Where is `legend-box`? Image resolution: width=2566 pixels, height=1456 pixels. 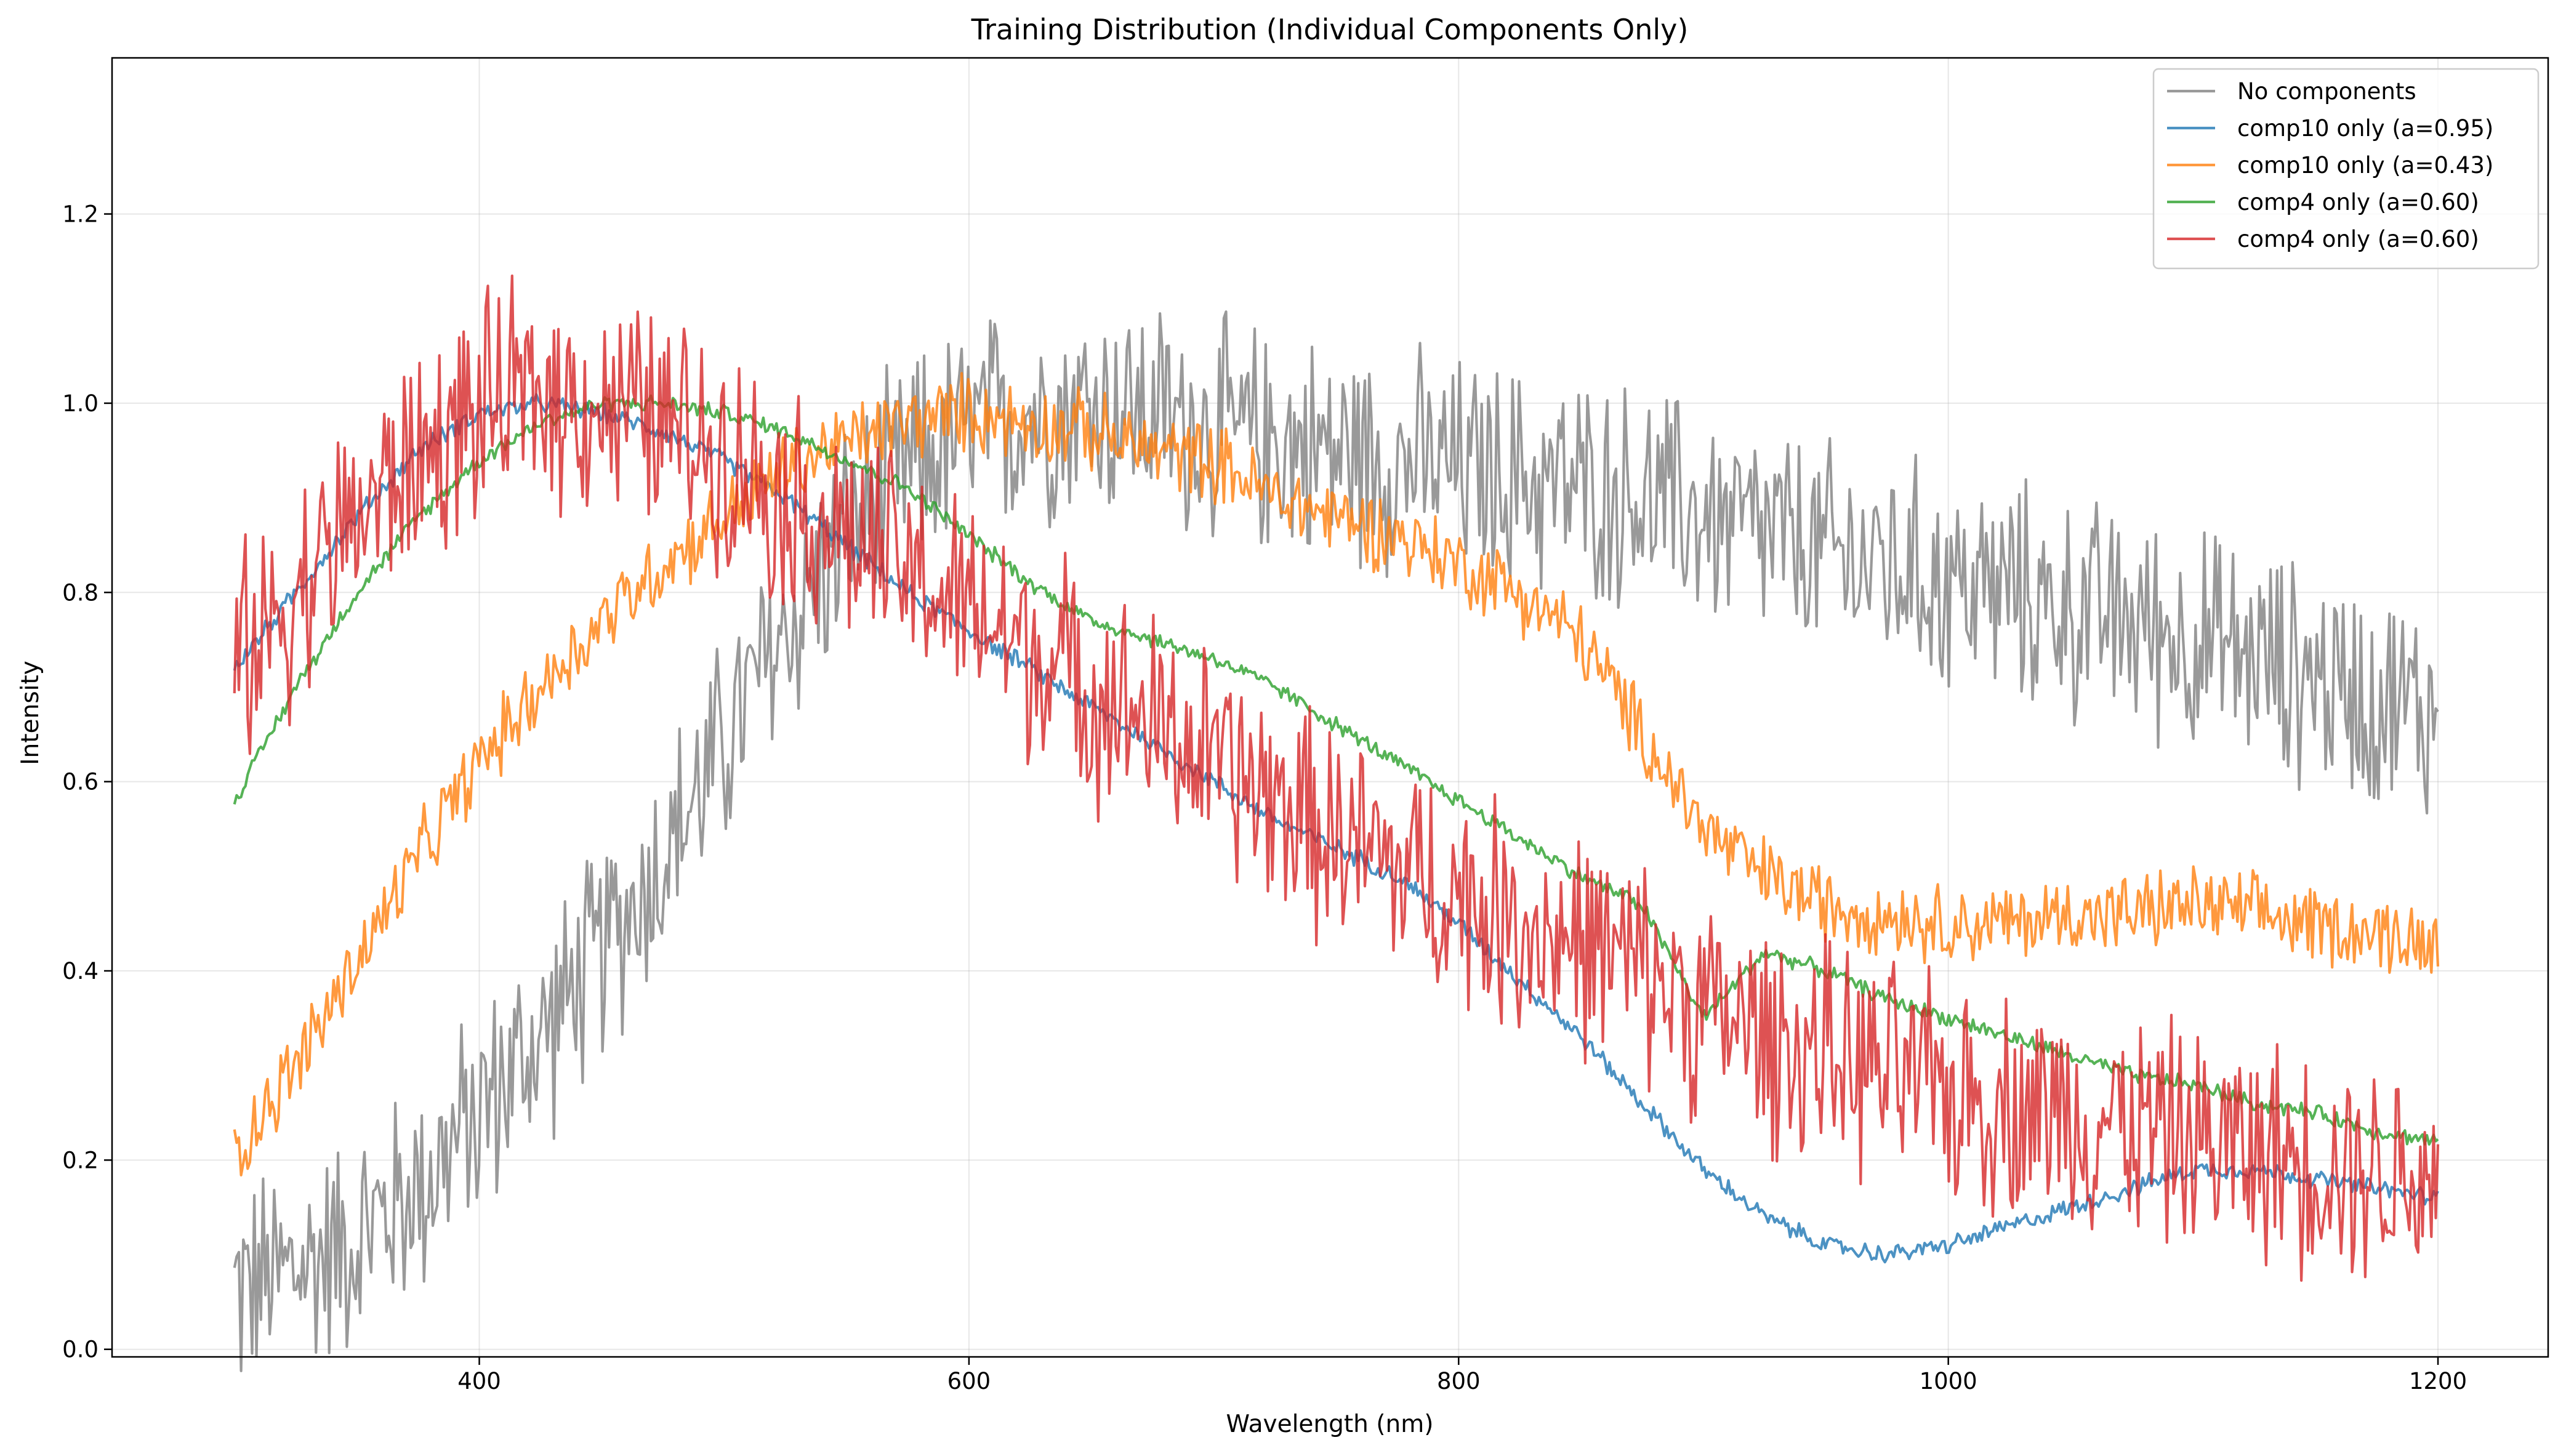 legend-box is located at coordinates (2346, 169).